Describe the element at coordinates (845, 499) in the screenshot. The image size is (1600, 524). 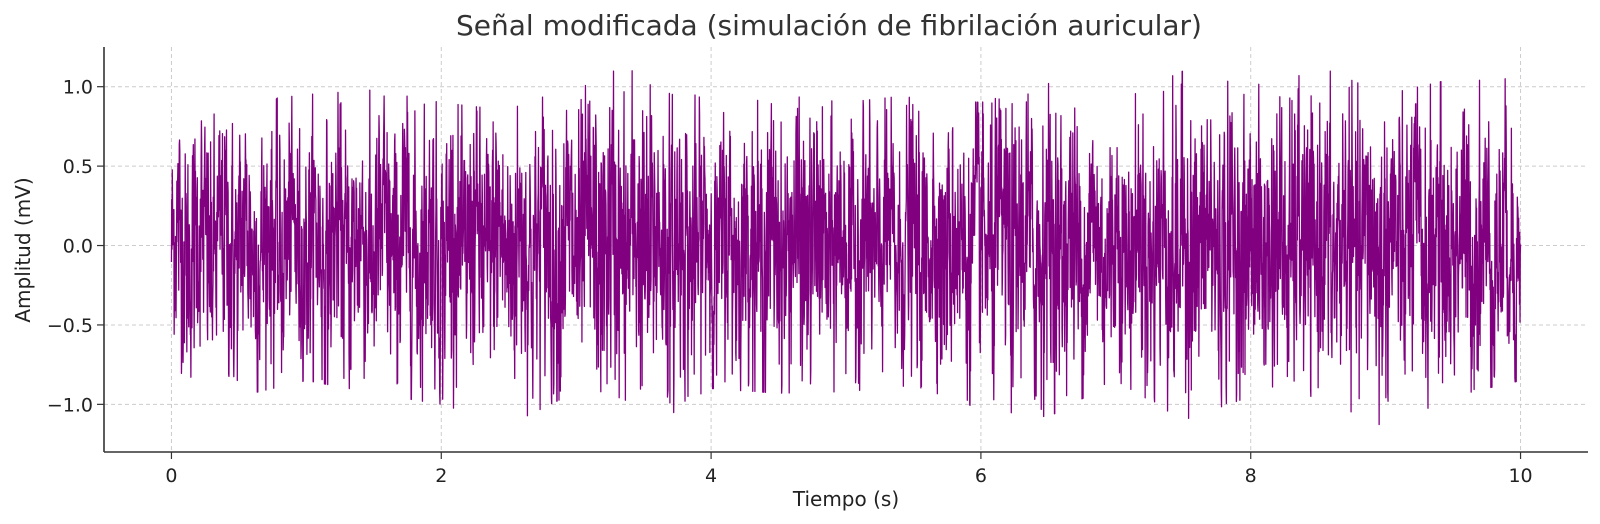
I see `x-axis-label: Tiempo (s)` at that location.